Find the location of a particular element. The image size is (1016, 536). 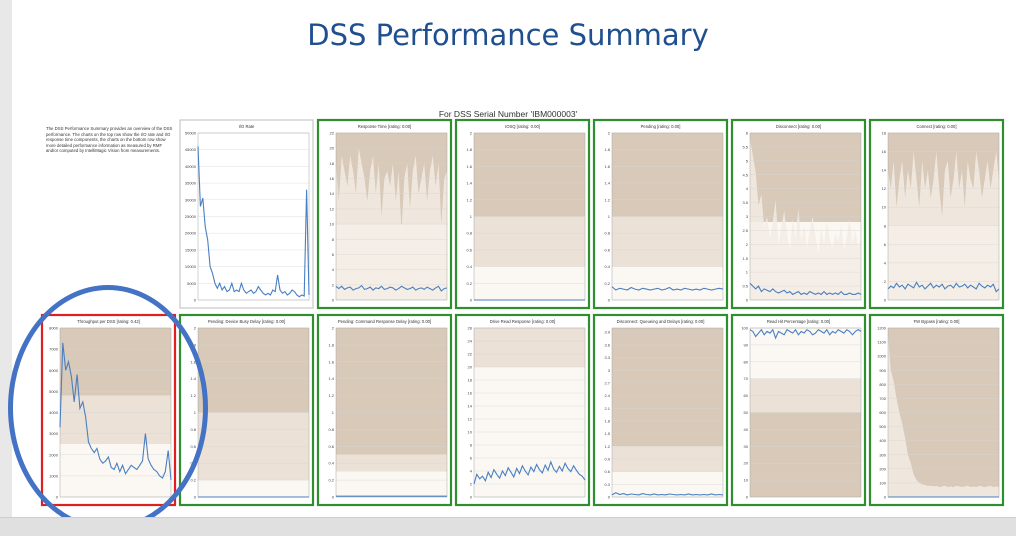

y-tick-label: 6000 is located at coordinates (54, 370).